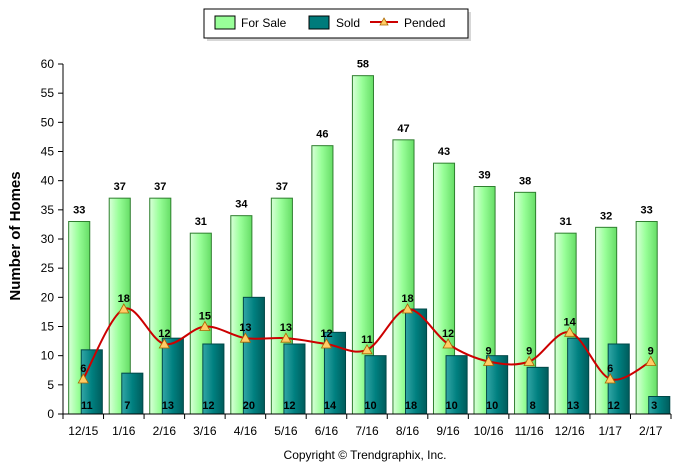 This screenshot has height=472, width=688. I want to click on label-pended: 15, so click(205, 317).